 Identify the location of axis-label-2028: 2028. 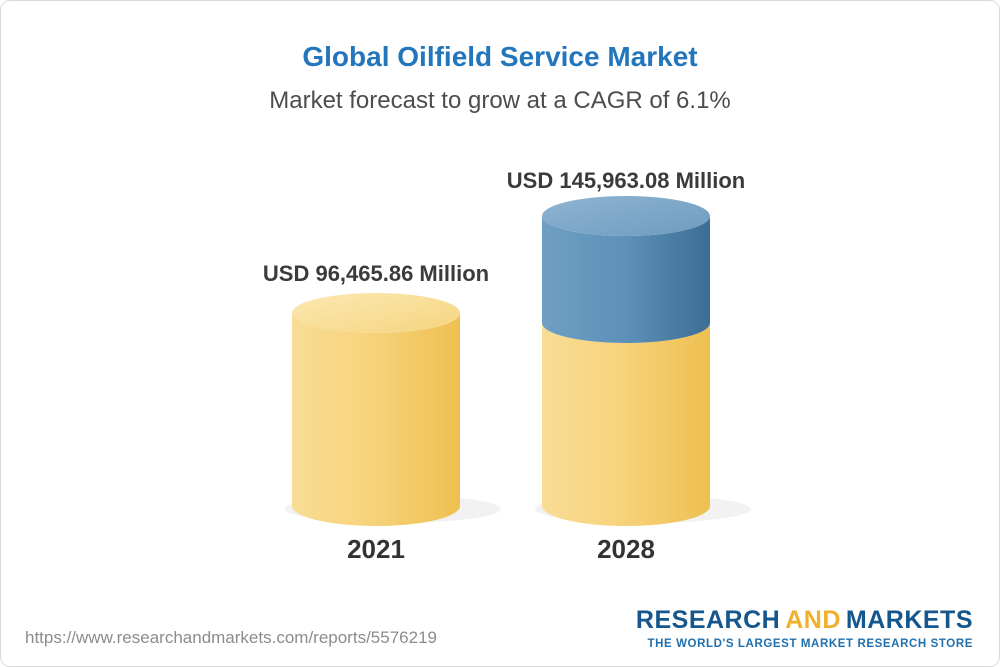
(626, 549).